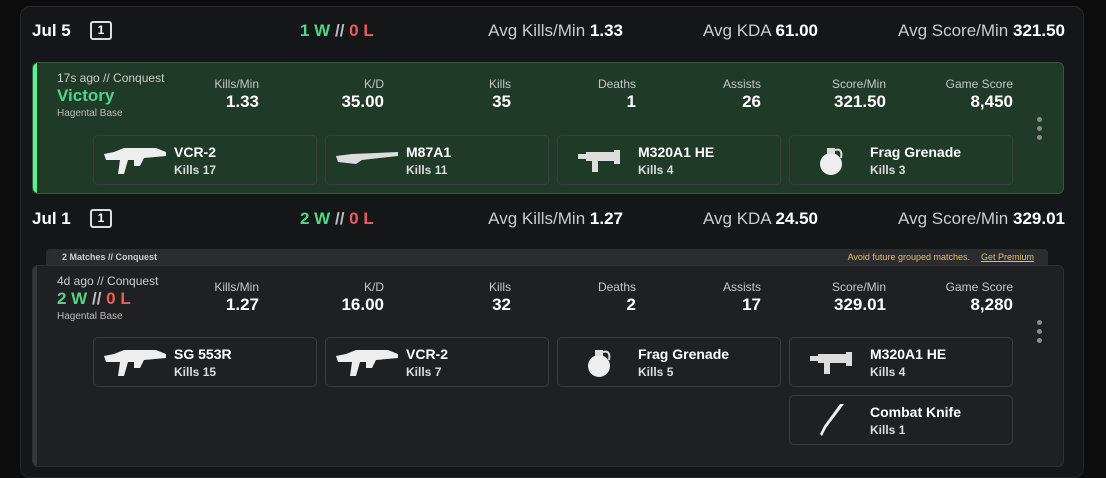 The width and height of the screenshot is (1106, 478). I want to click on weapon-name: Frag Grenade, so click(684, 354).